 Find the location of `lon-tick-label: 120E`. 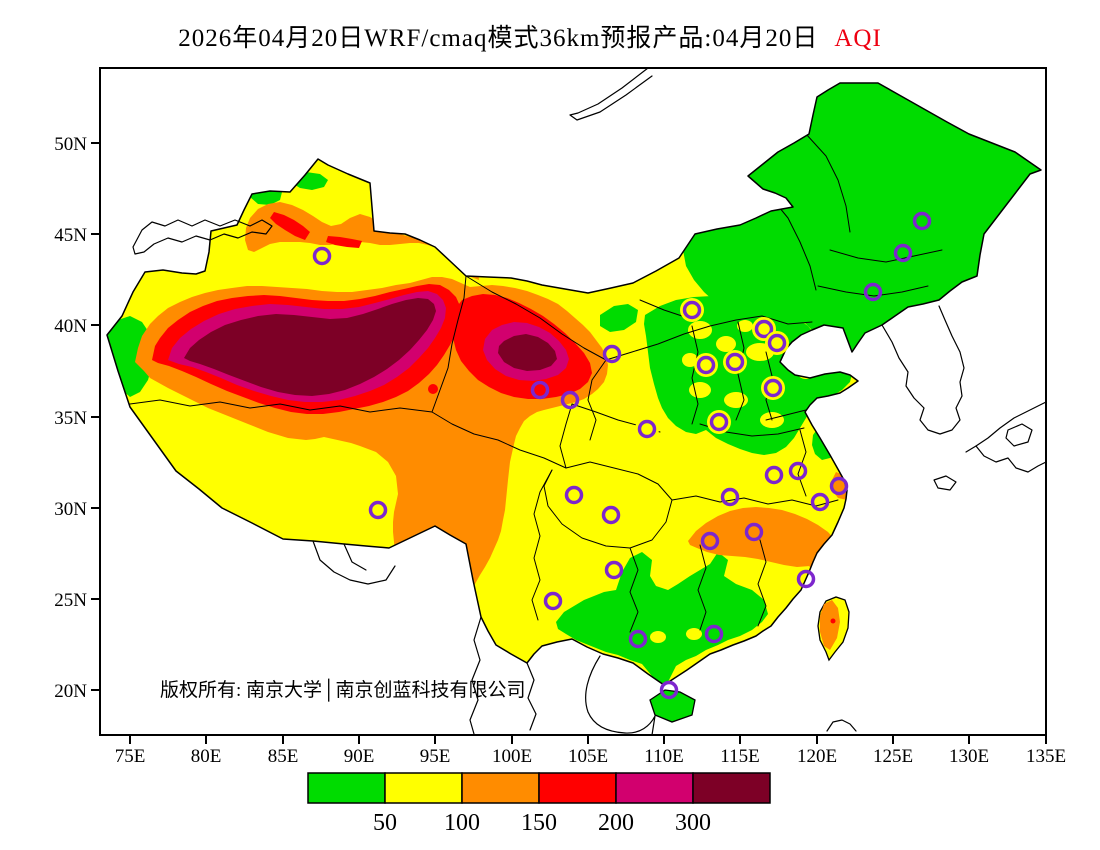

lon-tick-label: 120E is located at coordinates (817, 756).